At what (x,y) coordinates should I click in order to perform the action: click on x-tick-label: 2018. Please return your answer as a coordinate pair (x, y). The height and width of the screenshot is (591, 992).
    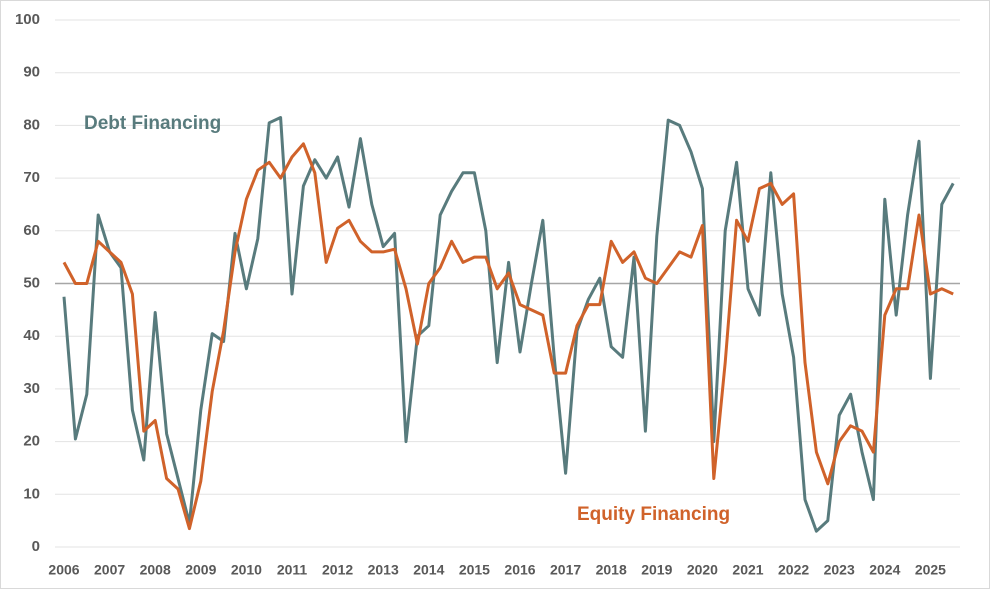
    Looking at the image, I should click on (611, 570).